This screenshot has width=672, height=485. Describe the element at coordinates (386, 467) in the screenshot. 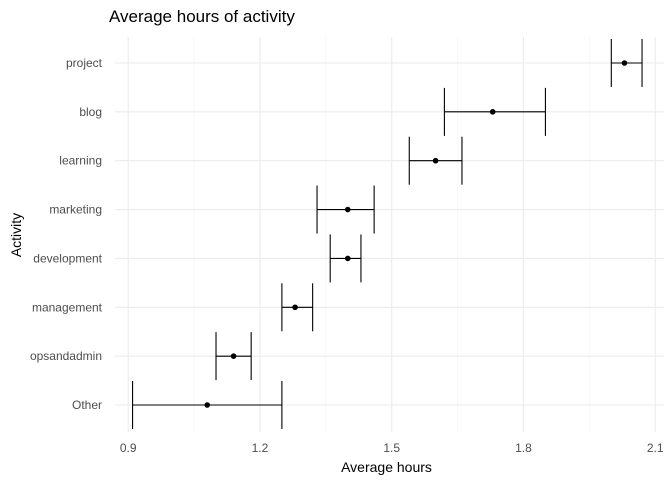

I see `x-axis-title: Average hours` at that location.